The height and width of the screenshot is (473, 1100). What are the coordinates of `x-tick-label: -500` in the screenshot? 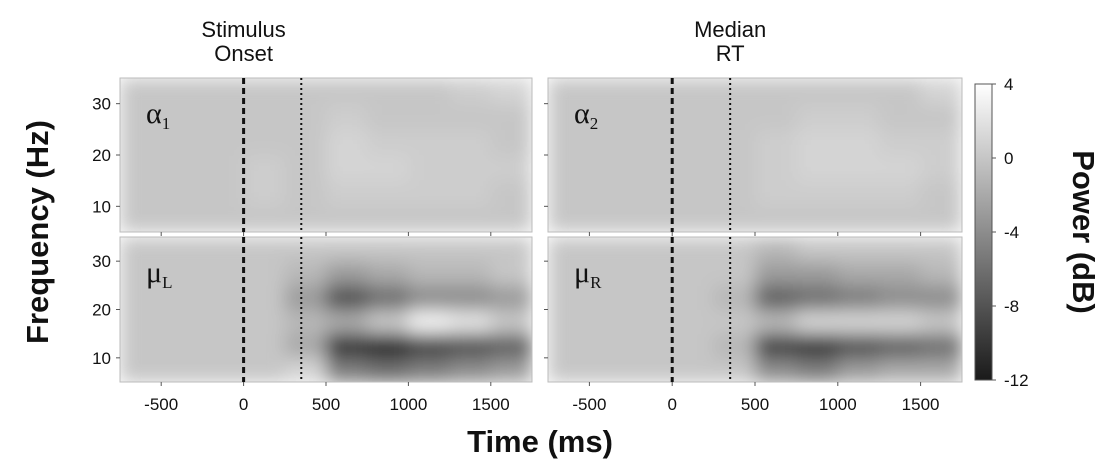 It's located at (589, 404).